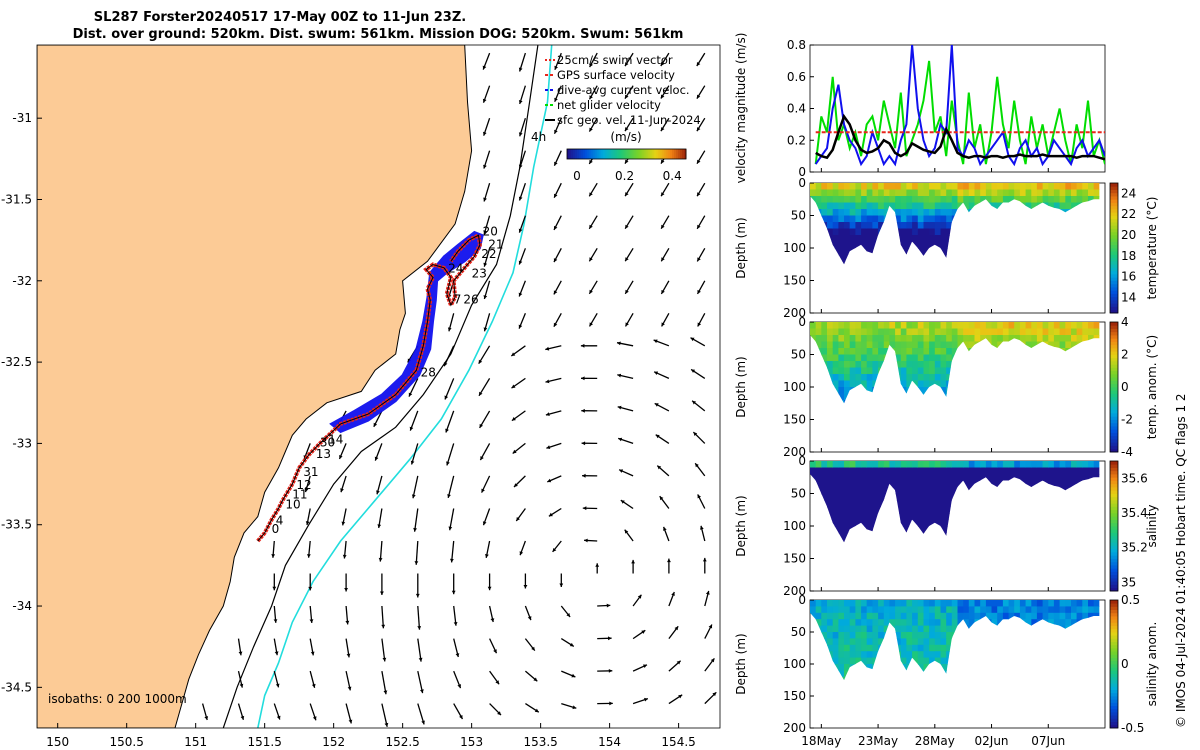 This screenshot has width=1200, height=750. Describe the element at coordinates (794, 591) in the screenshot. I see `depth-tick-label: 200` at that location.